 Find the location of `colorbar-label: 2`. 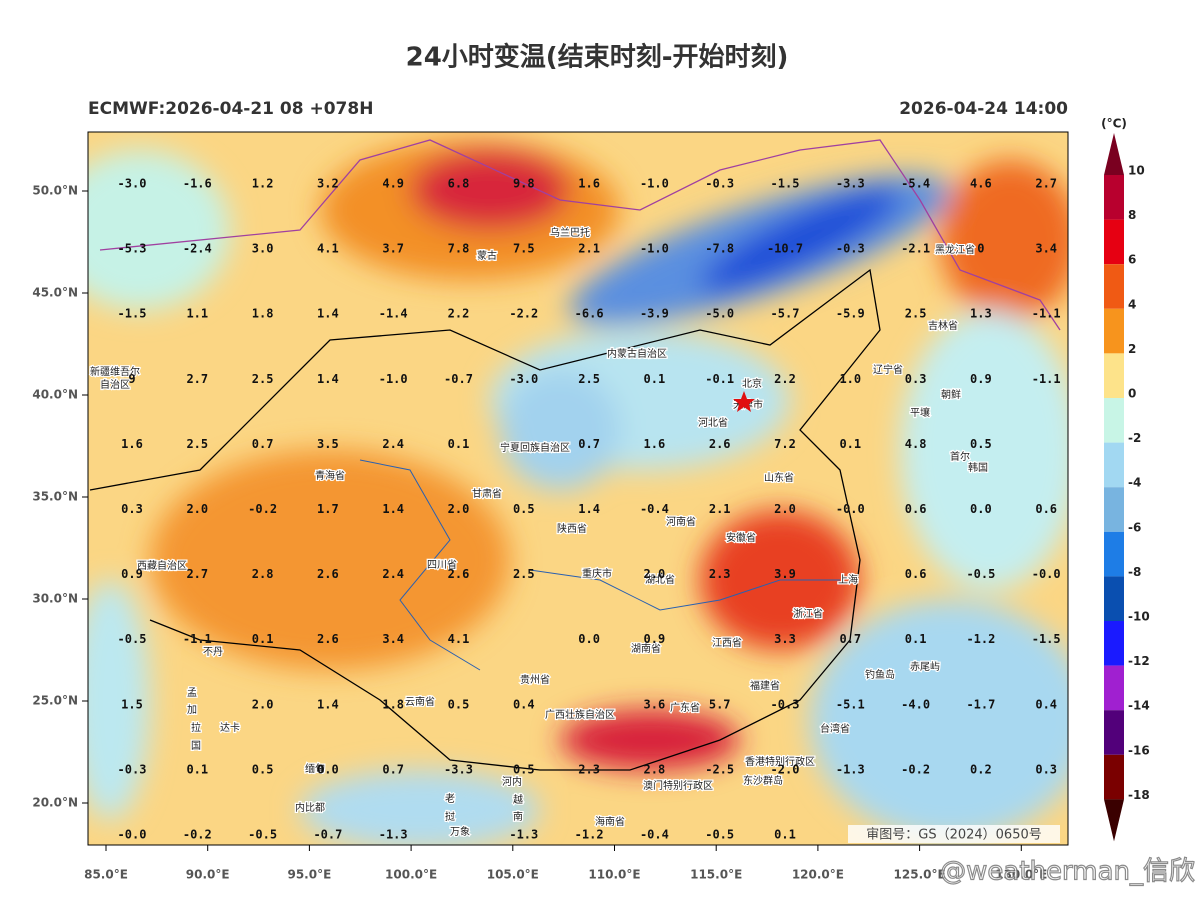

colorbar-label: 2 is located at coordinates (1132, 349).